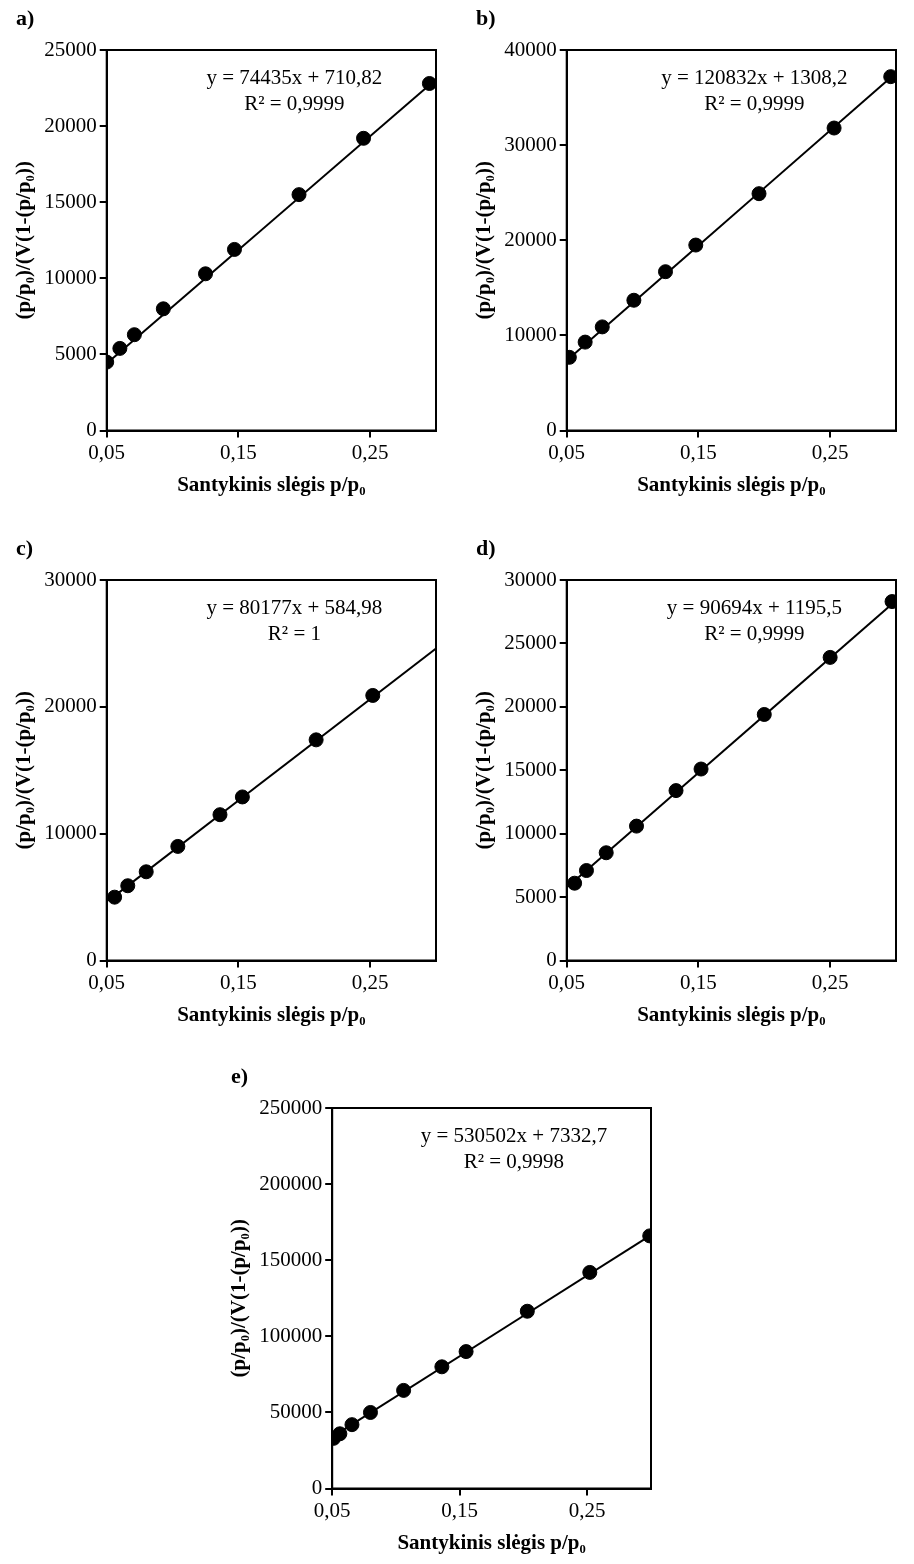  Describe the element at coordinates (294, 76) in the screenshot. I see `annotation: y = 74435x + 710,82` at that location.